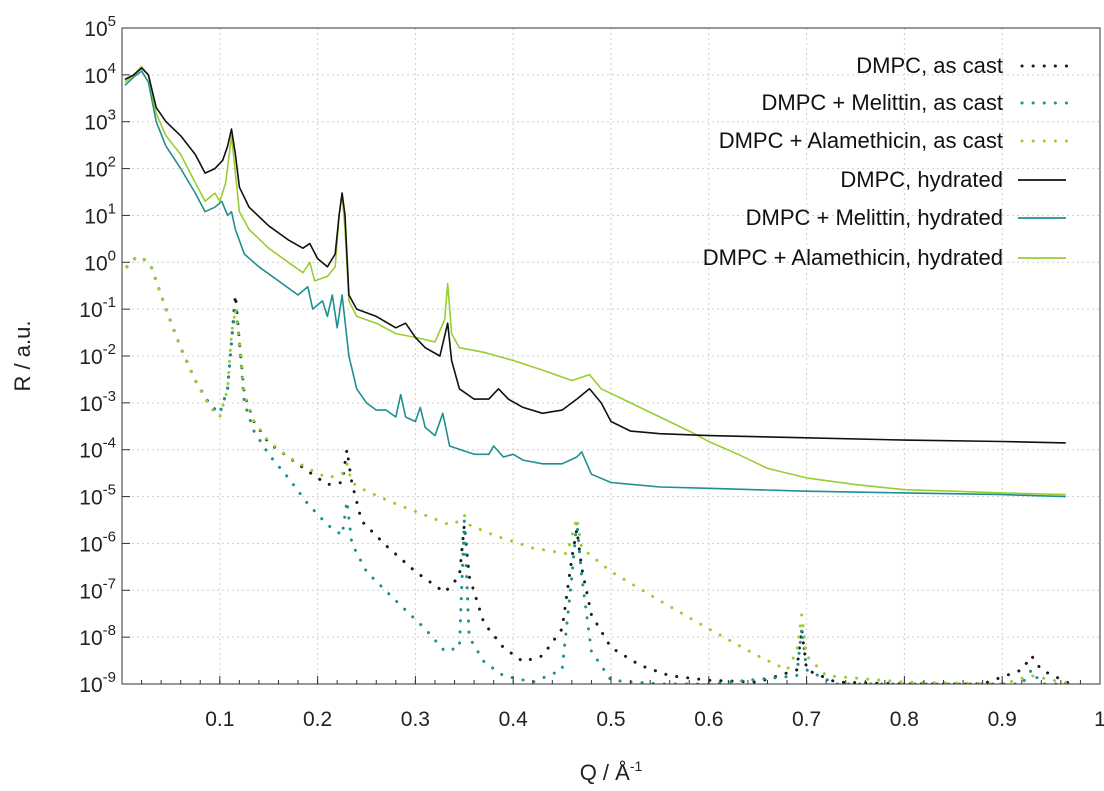 The height and width of the screenshot is (791, 1104). I want to click on y-tick-label-4: 10¹, so click(100, 214).